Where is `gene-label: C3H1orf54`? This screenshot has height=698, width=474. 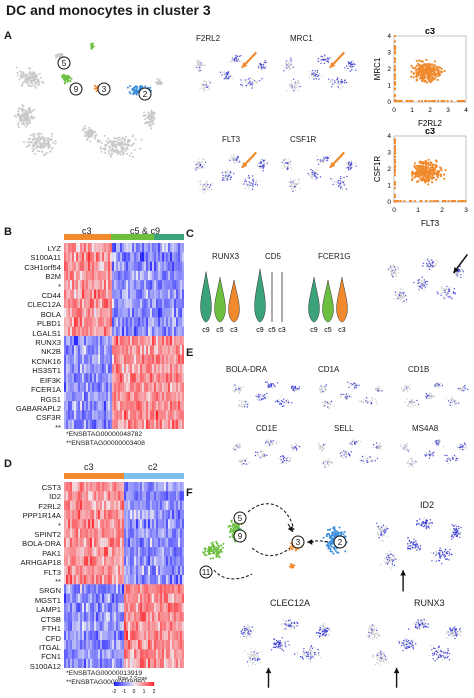 gene-label: C3H1orf54 is located at coordinates (42, 267).